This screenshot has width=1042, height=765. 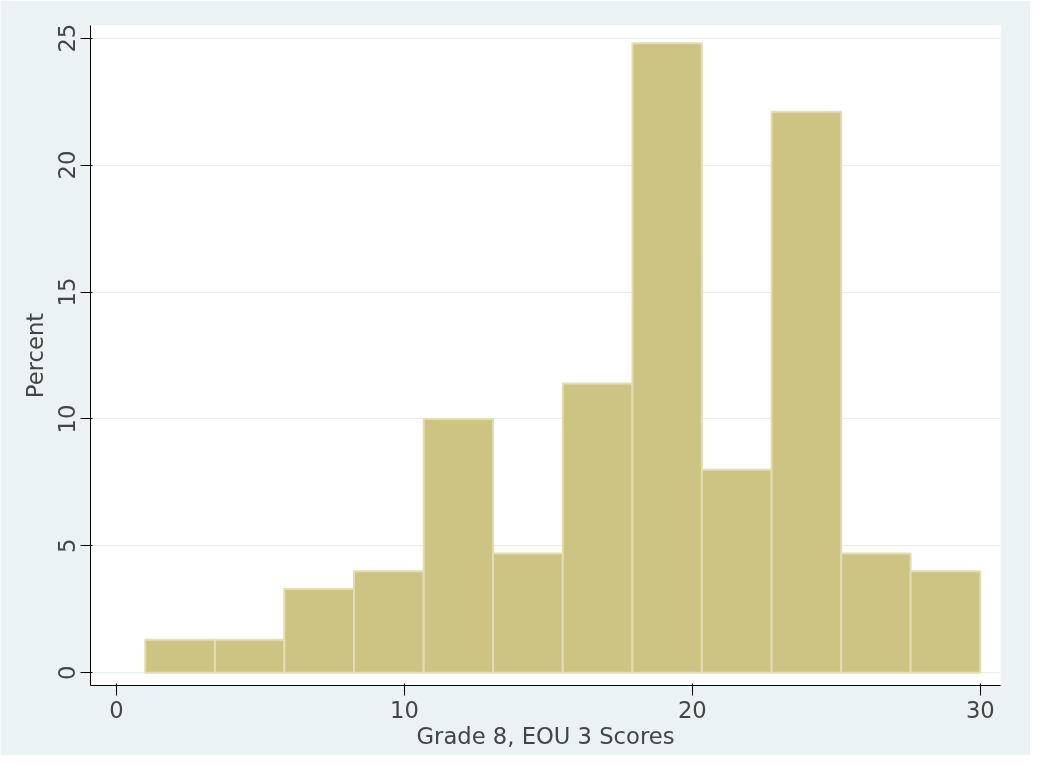 What do you see at coordinates (980, 709) in the screenshot?
I see `x-tick-label: 30` at bounding box center [980, 709].